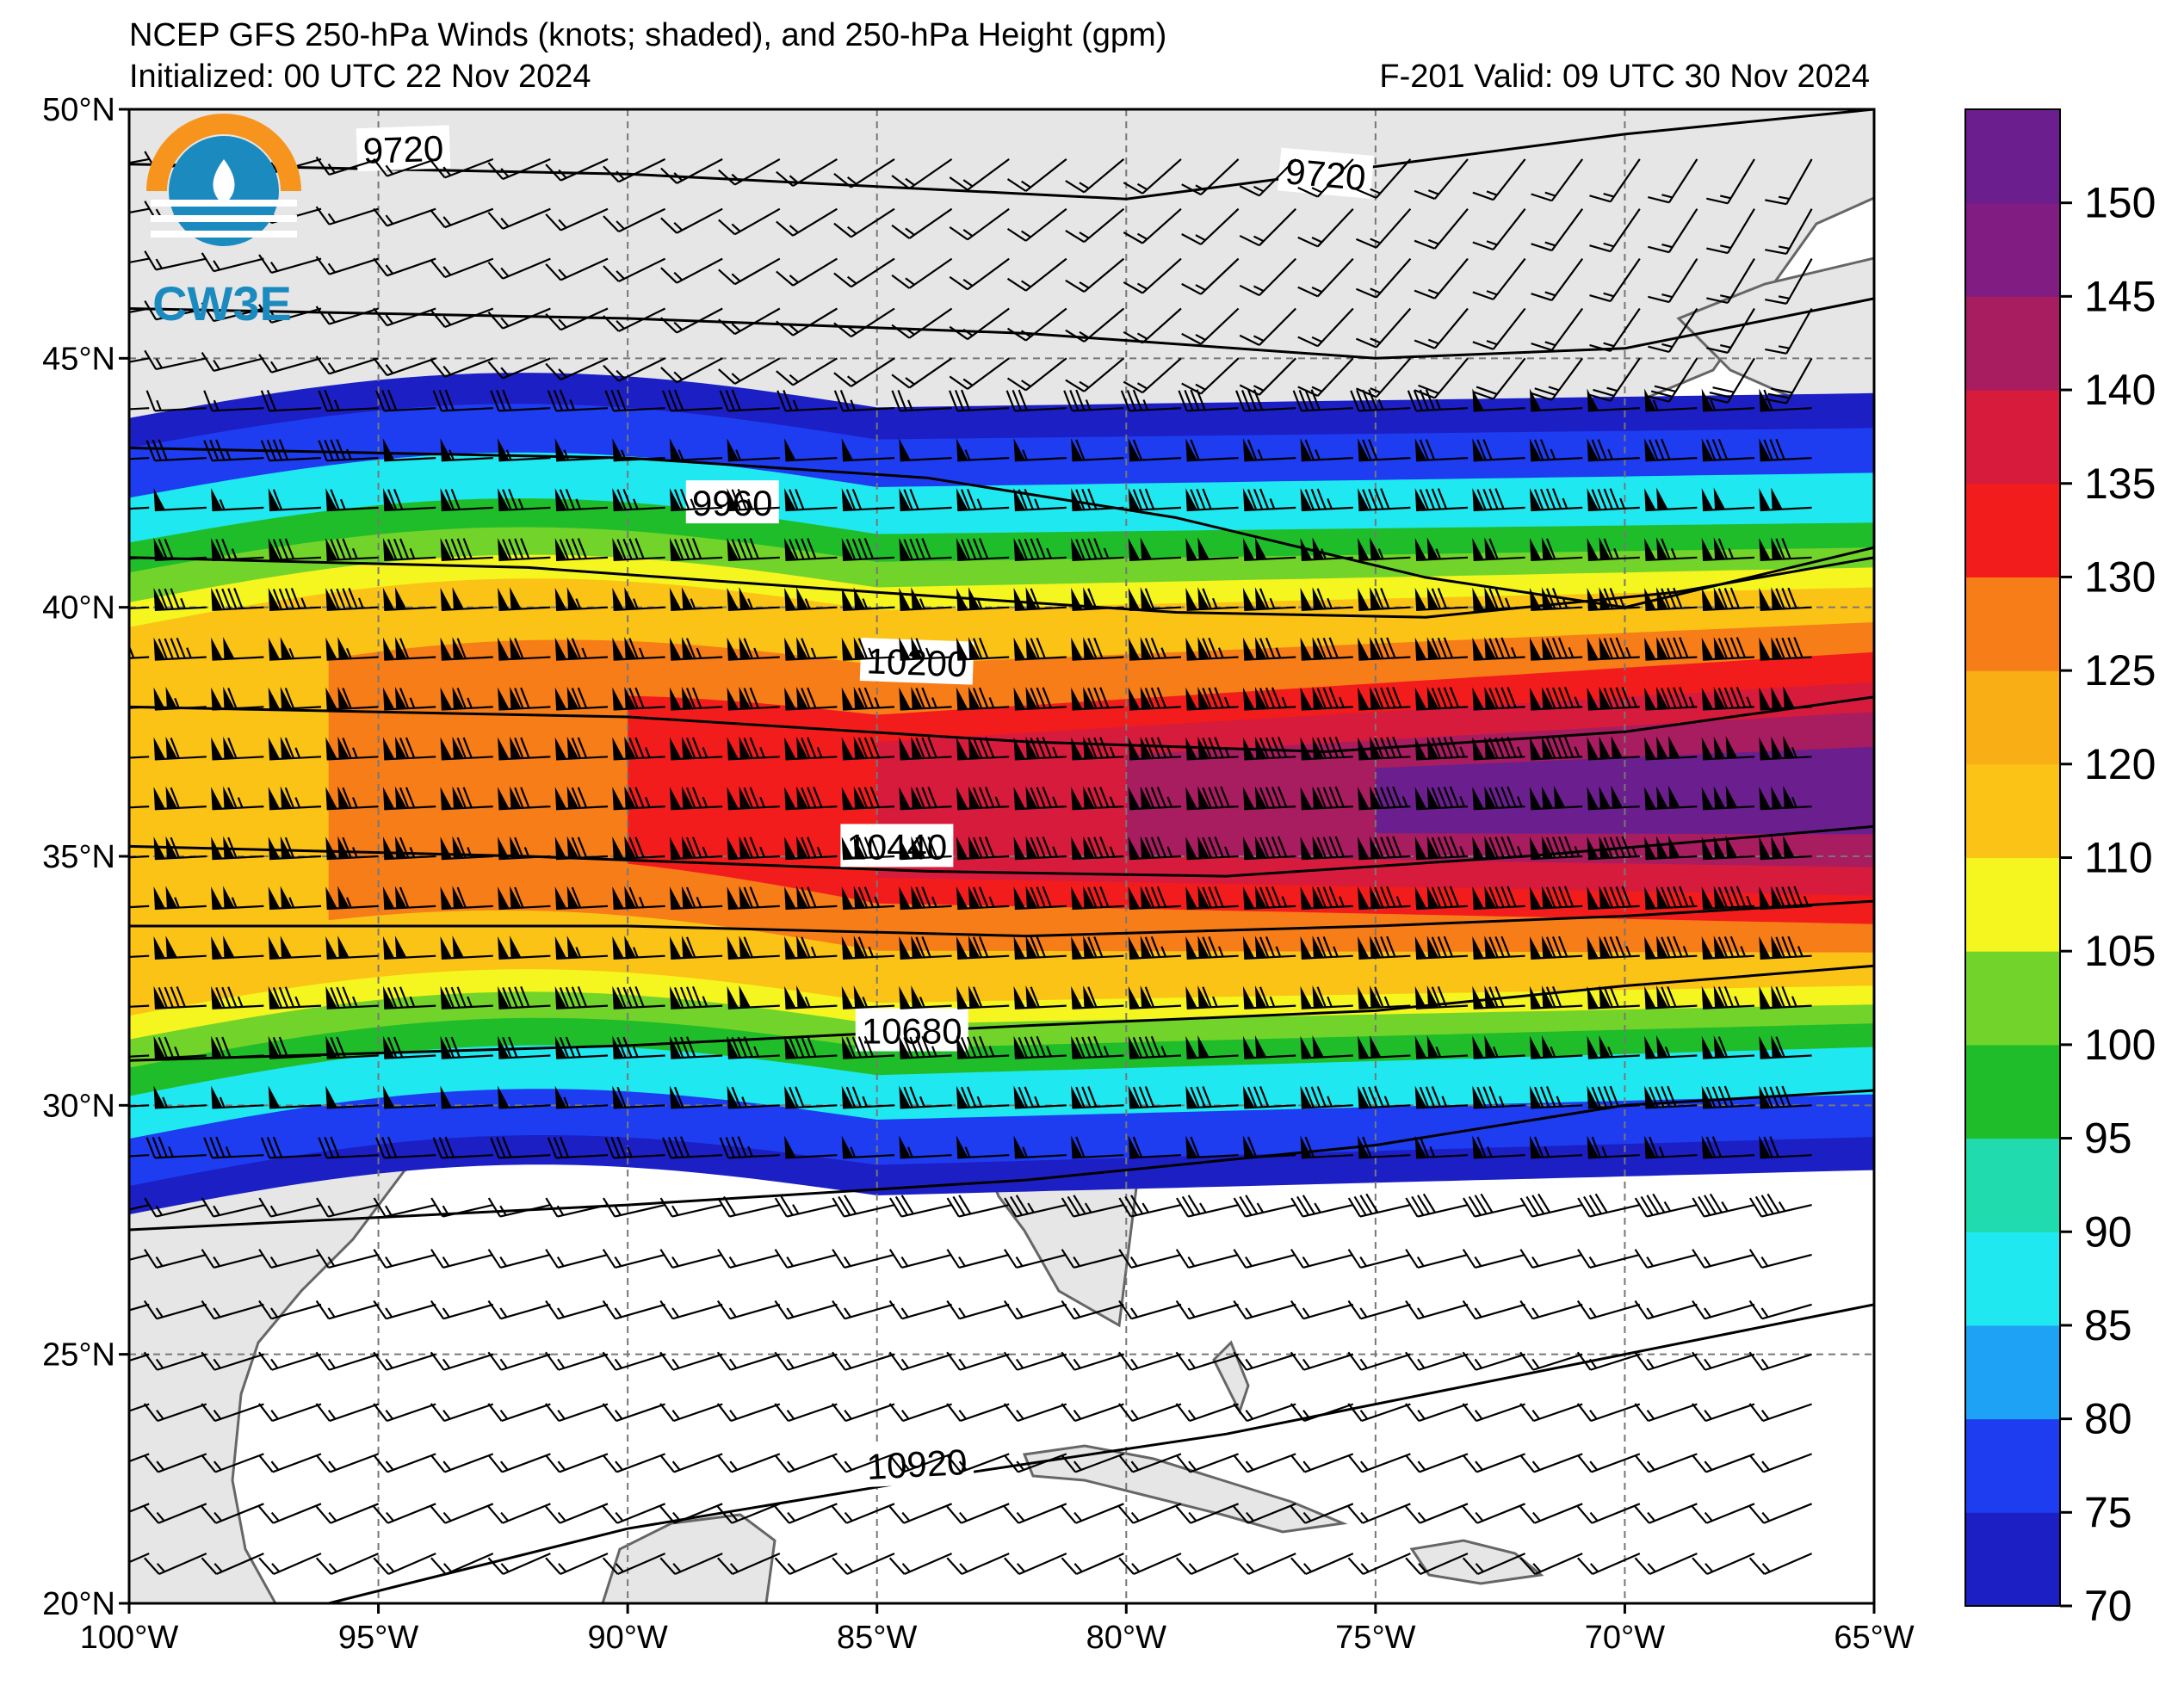  Describe the element at coordinates (877, 1638) in the screenshot. I see `lon-tick-label: 85°W` at that location.